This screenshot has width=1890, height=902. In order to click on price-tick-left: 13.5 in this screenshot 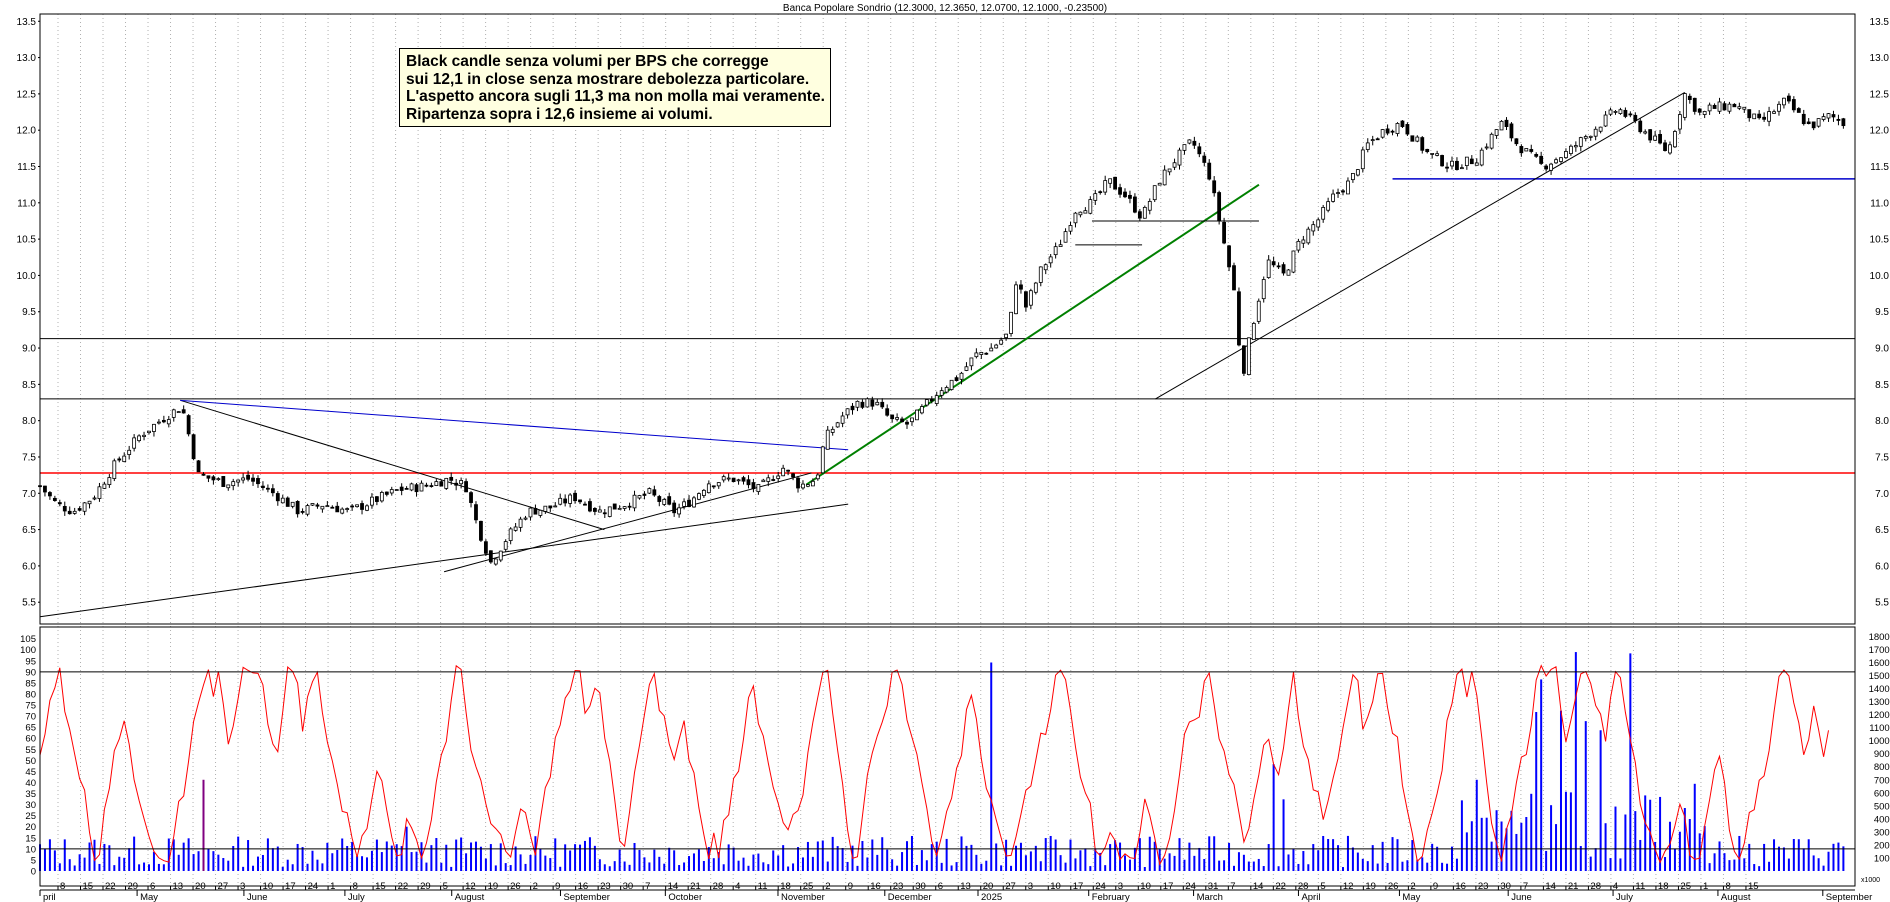, I will do `click(27, 22)`.